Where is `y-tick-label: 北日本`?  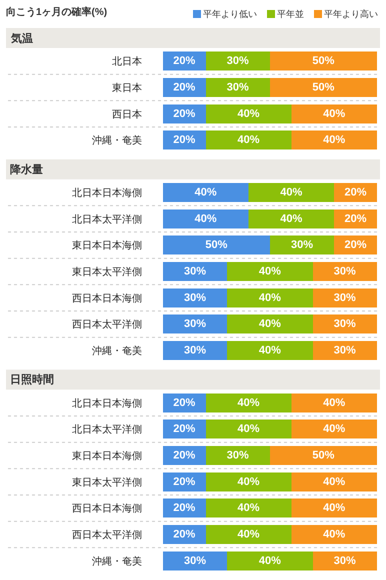 y-tick-label: 北日本 is located at coordinates (127, 62).